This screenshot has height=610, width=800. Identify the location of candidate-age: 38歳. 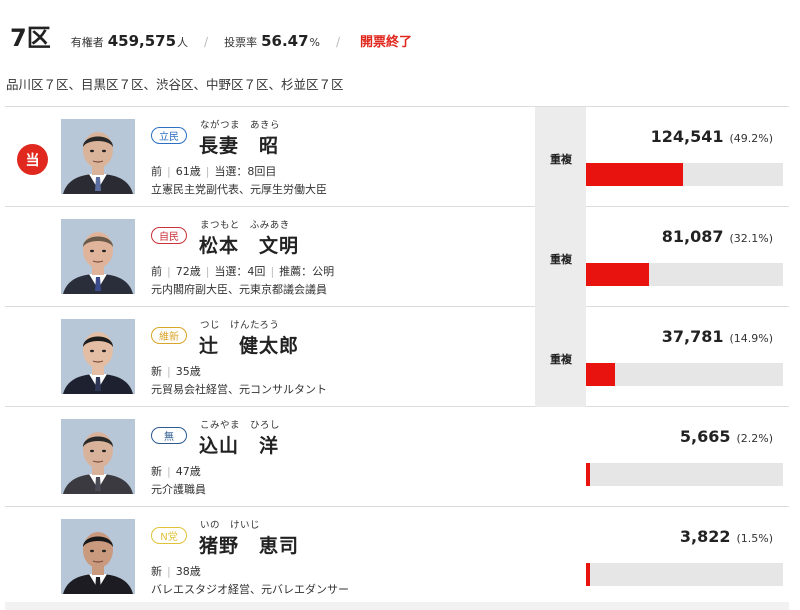
(188, 571).